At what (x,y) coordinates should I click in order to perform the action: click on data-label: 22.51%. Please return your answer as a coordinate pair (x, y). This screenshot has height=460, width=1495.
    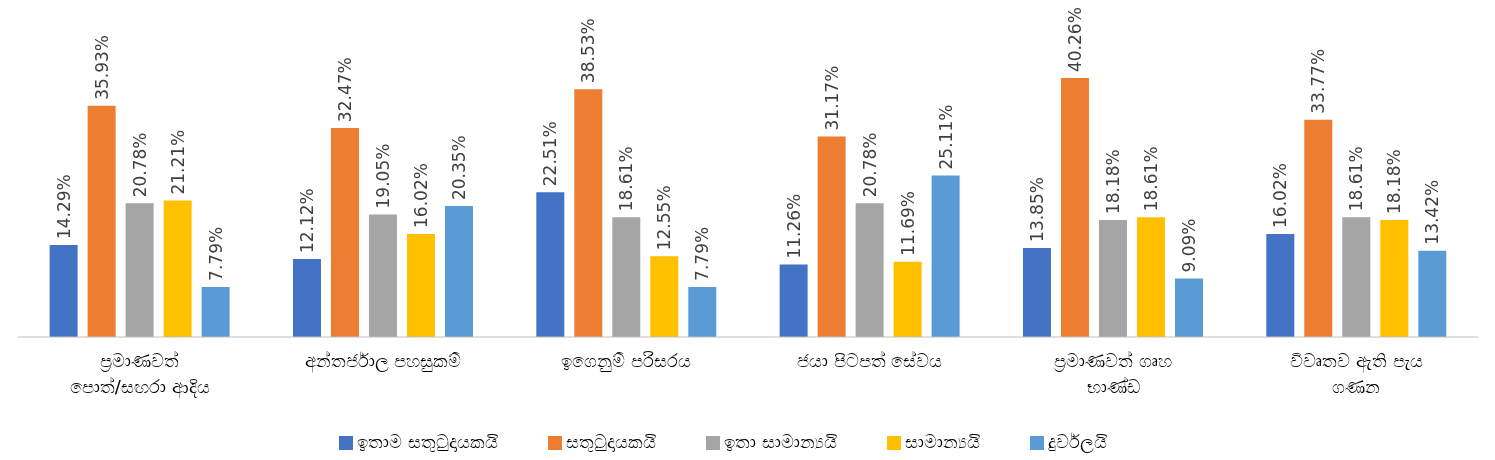
    Looking at the image, I should click on (550, 154).